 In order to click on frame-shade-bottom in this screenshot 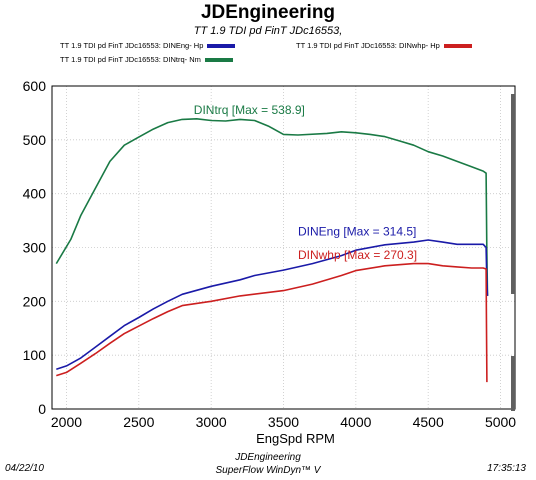, I will do `click(513, 383)`.